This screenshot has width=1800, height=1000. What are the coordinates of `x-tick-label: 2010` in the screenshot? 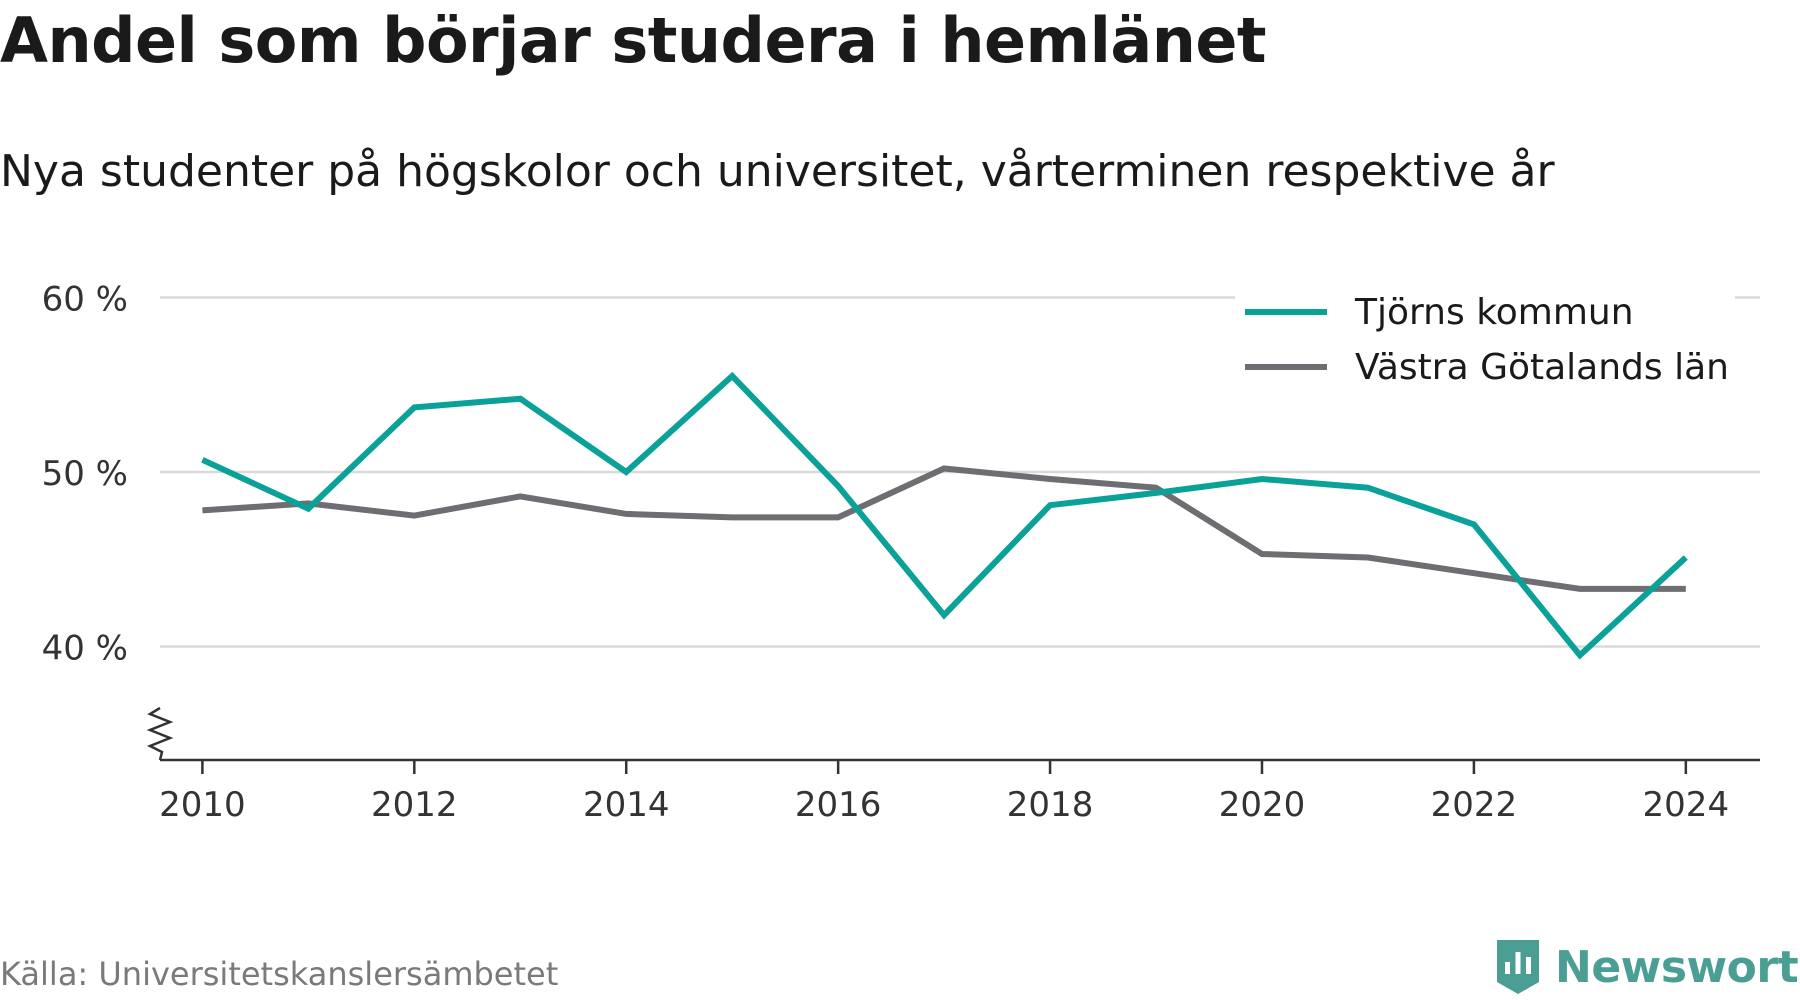 It's located at (202, 805).